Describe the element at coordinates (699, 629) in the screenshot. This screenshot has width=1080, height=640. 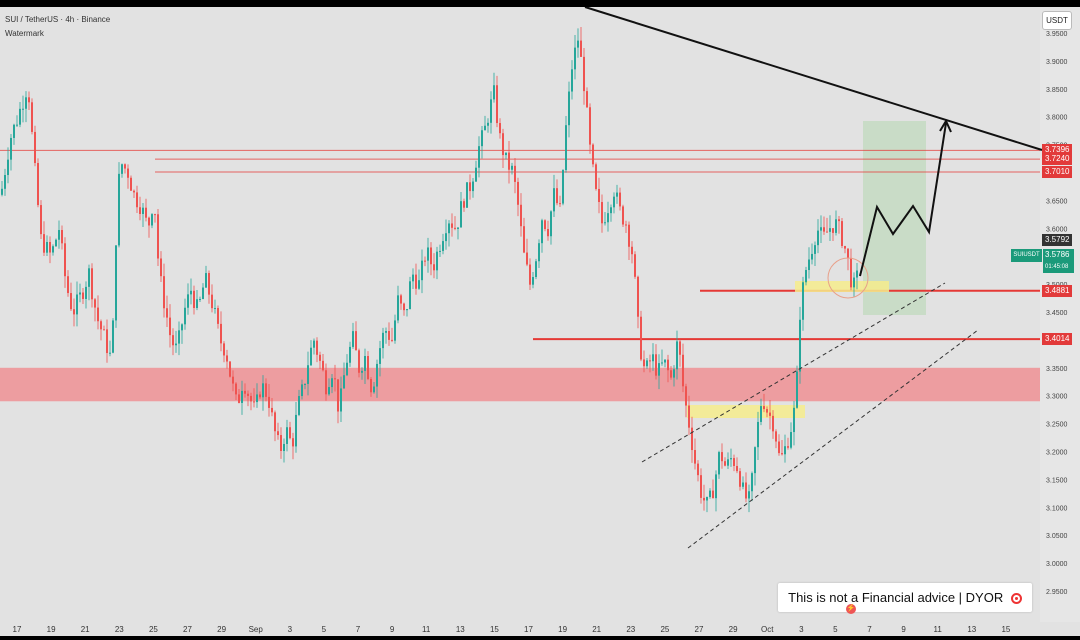
I see `x-tick-label: 27` at that location.